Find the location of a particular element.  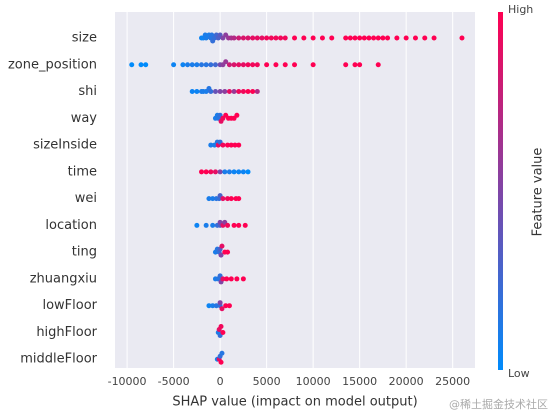

x-tick-label: 0 is located at coordinates (220, 381).